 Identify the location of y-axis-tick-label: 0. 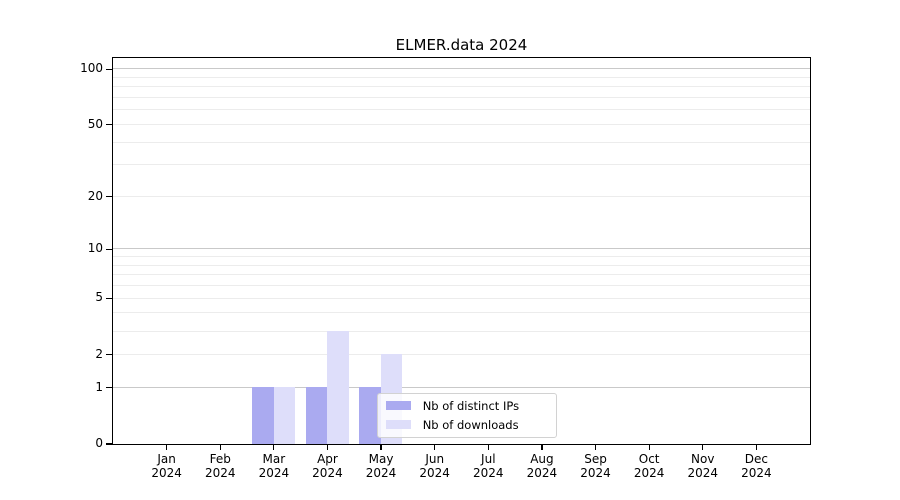
(99, 443).